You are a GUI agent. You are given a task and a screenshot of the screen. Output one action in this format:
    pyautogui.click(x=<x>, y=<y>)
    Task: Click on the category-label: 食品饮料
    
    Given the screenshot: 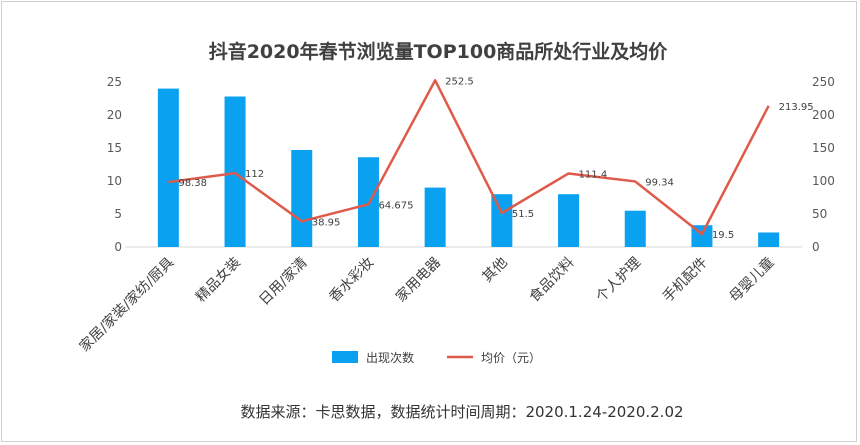 What is the action you would take?
    pyautogui.click(x=552, y=280)
    